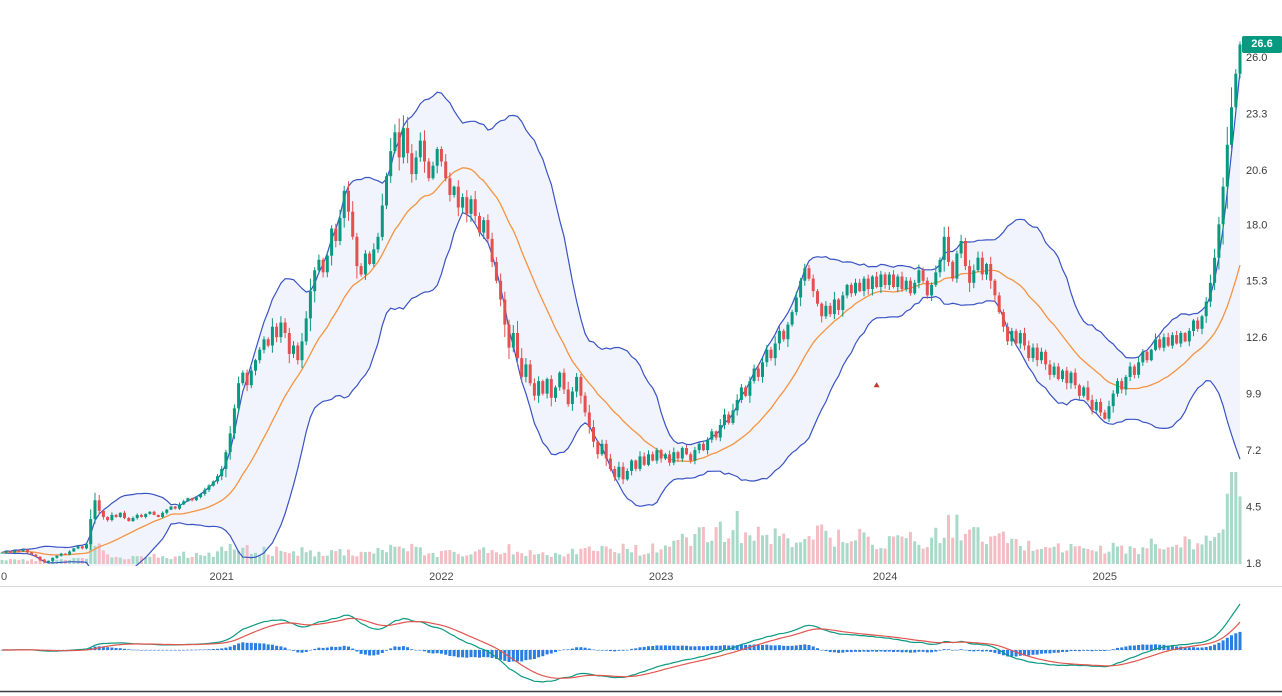 This screenshot has width=1282, height=696. Describe the element at coordinates (1256, 311) in the screenshot. I see `price-axis: 26.0 23.3 20.6 18.0 15.3 12.6 9.9 7.2 4.5 1.8` at that location.